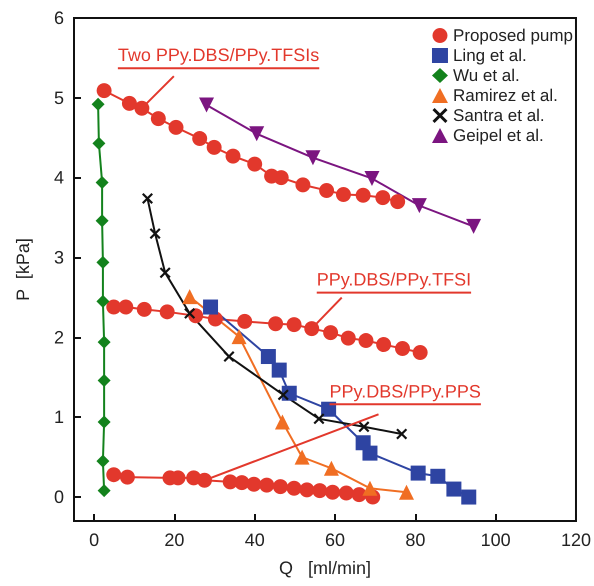 This screenshot has width=594, height=586. Describe the element at coordinates (576, 540) in the screenshot. I see `x-tick-label: 120` at that location.